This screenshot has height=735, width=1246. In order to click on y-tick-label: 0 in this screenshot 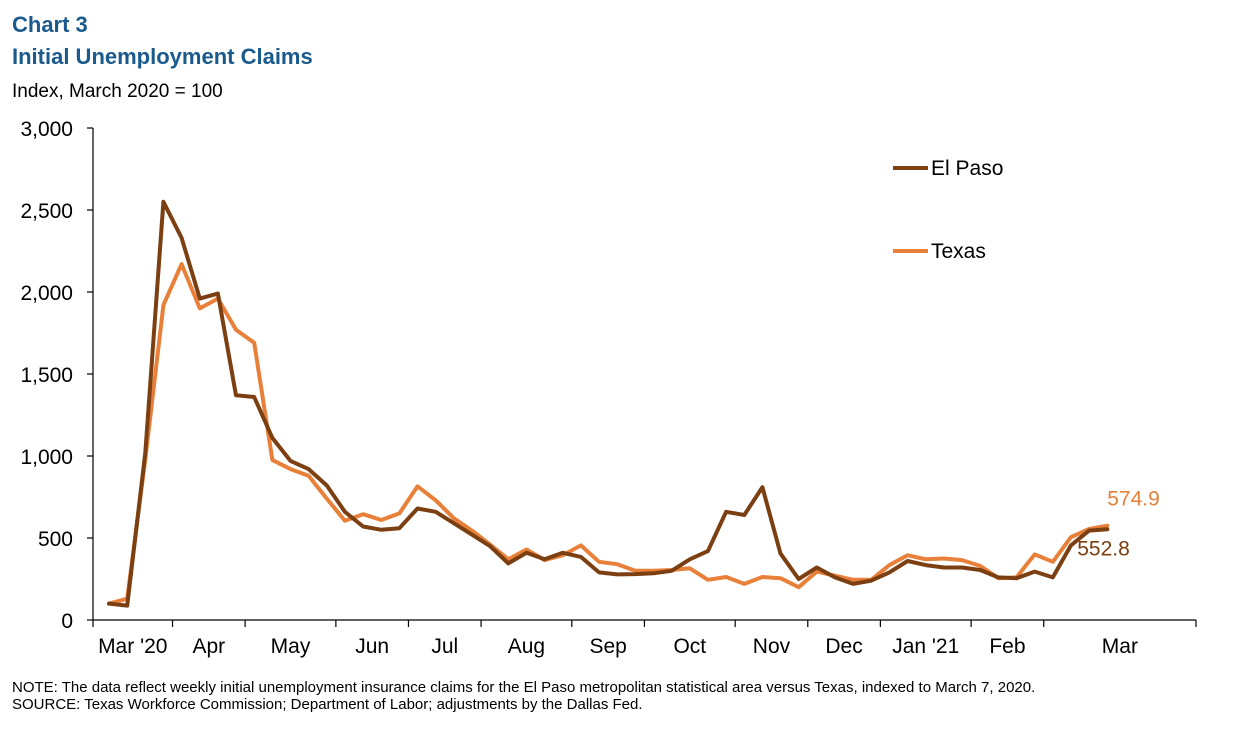, I will do `click(67, 621)`.